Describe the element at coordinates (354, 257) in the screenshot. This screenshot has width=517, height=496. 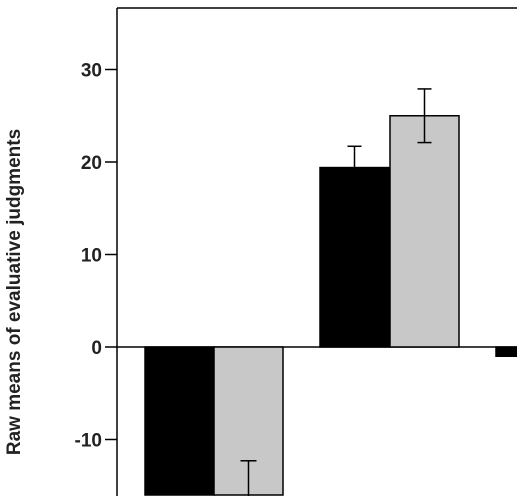
I see `bar-group2-black` at that location.